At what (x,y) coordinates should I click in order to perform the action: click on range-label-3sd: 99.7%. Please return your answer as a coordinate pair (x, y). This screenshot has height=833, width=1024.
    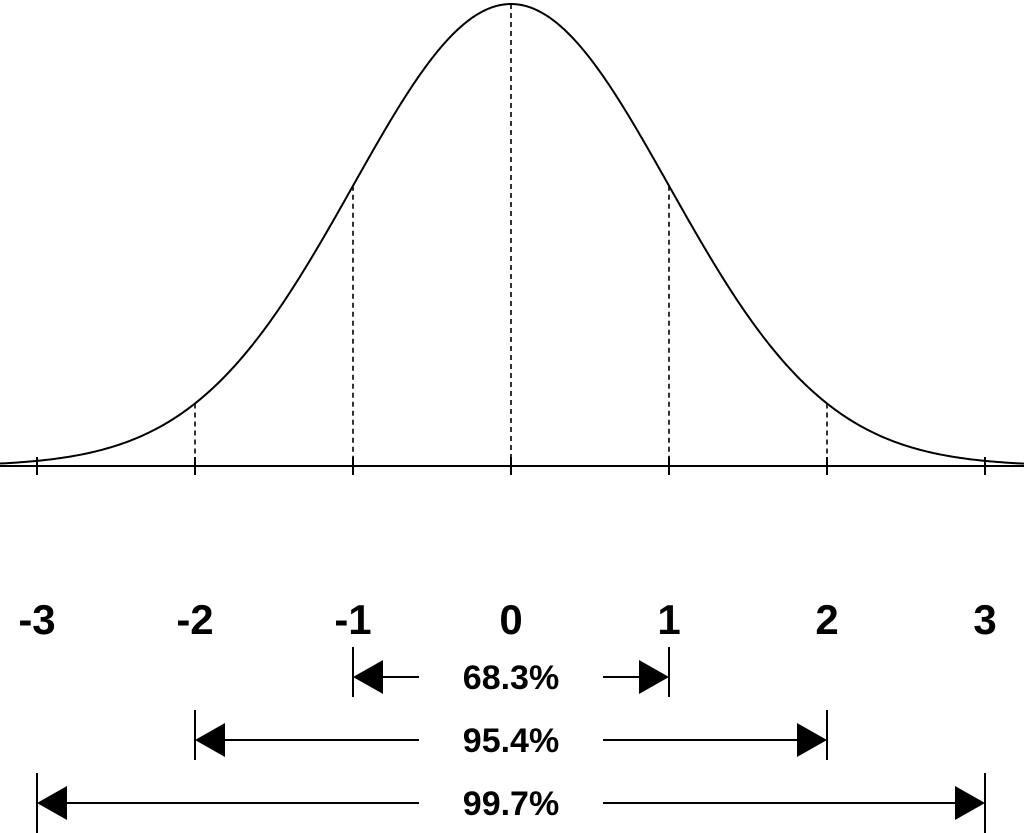
    Looking at the image, I should click on (511, 804).